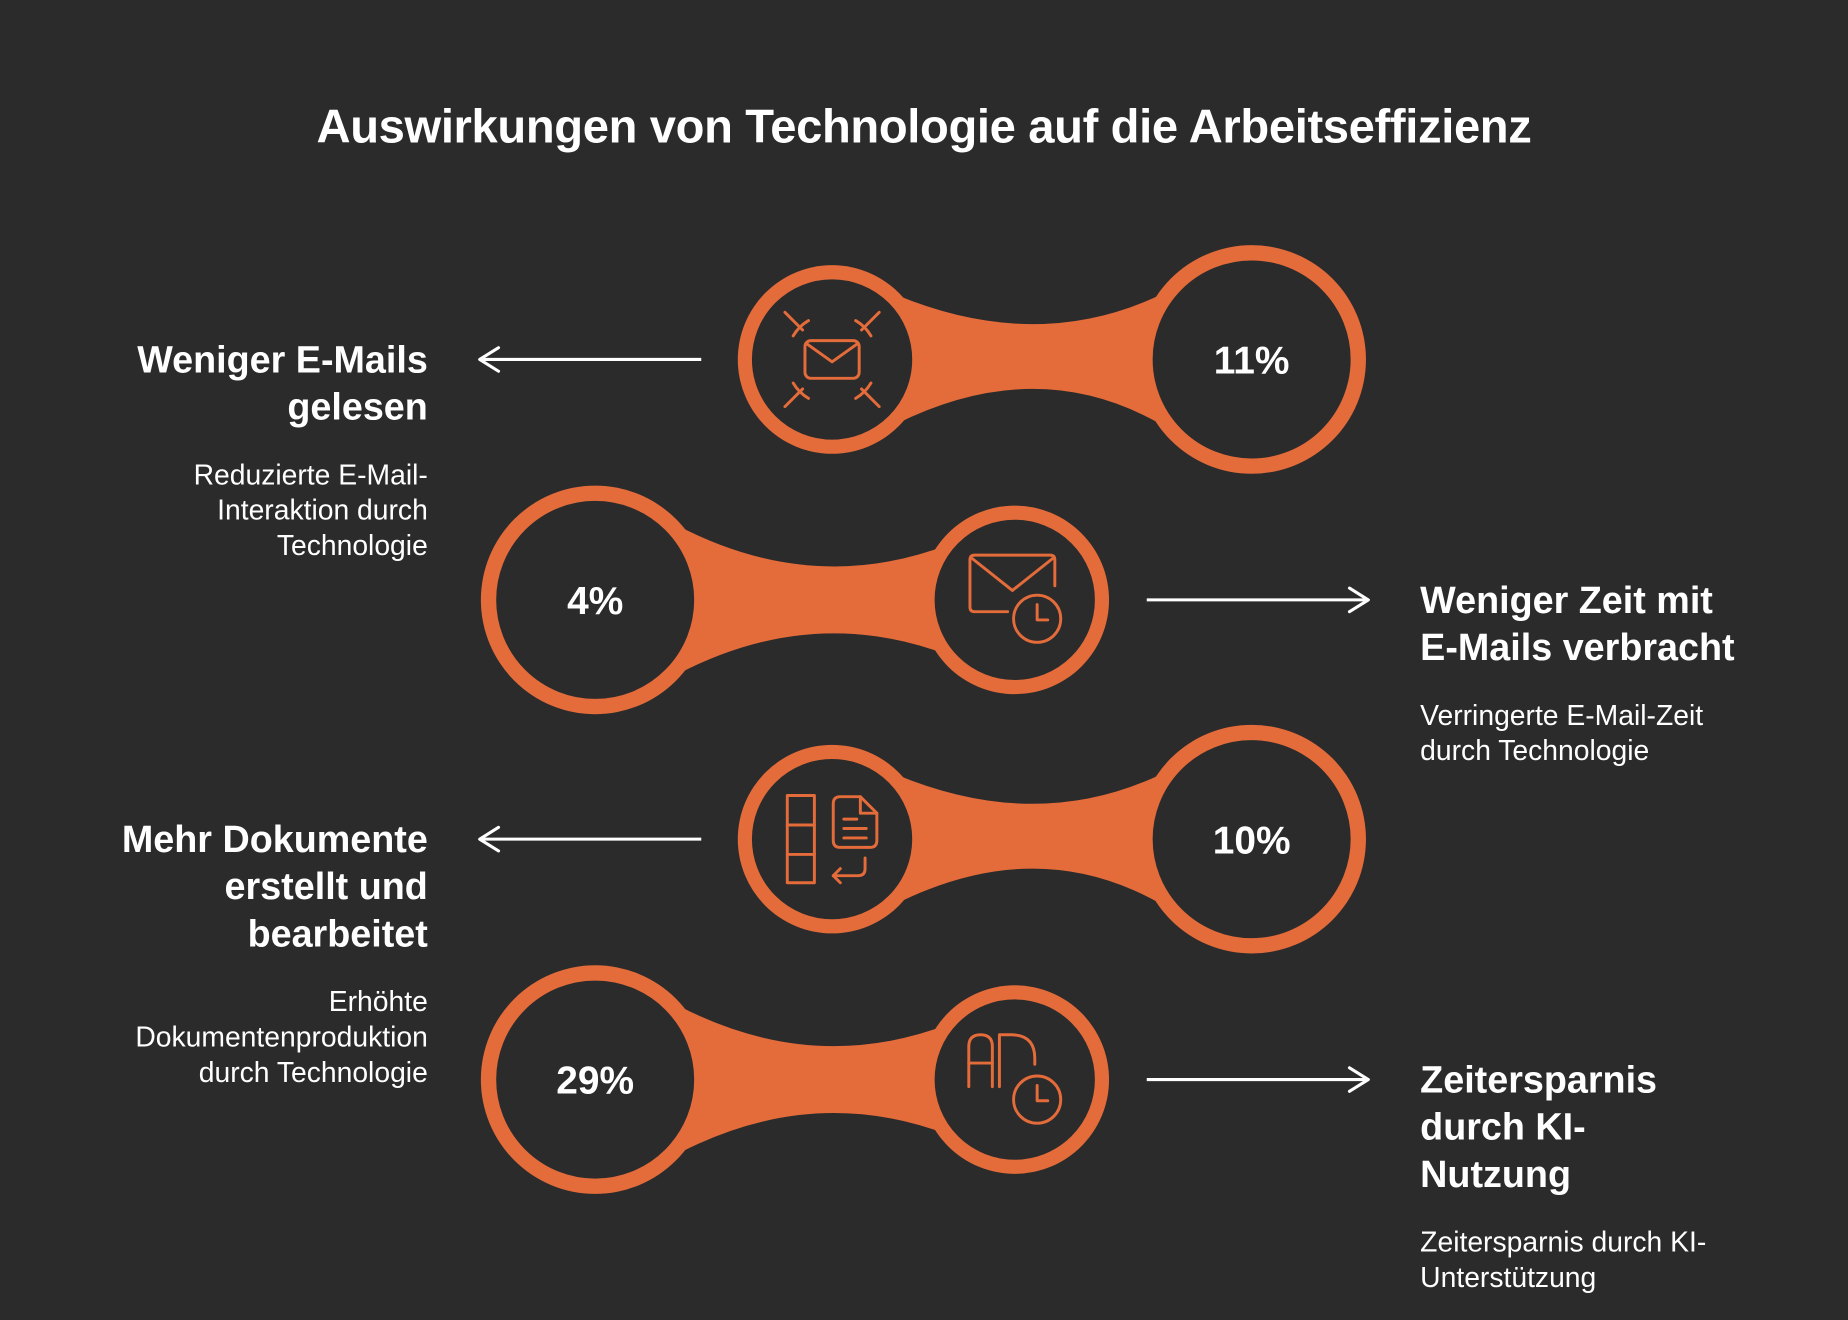 Image resolution: width=1848 pixels, height=1320 pixels. I want to click on value-text: 4%, so click(595, 601).